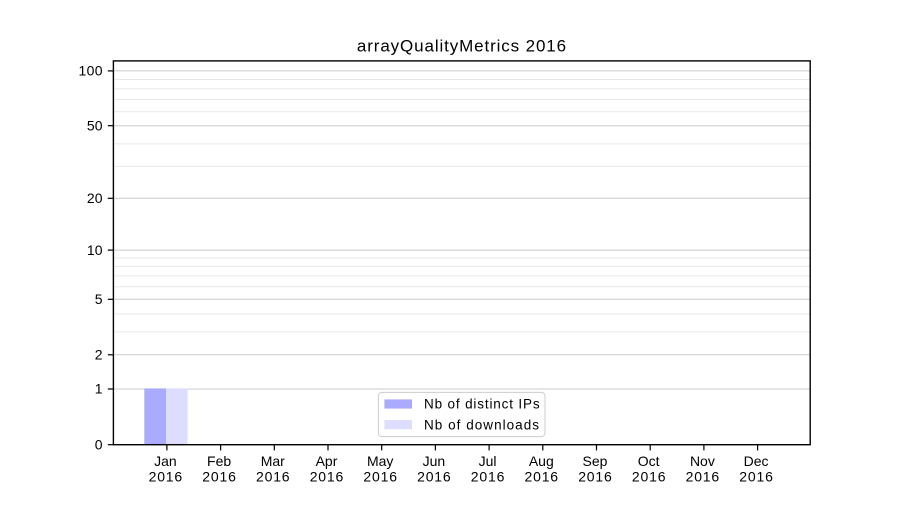  I want to click on svg-text: 50, so click(95, 125).